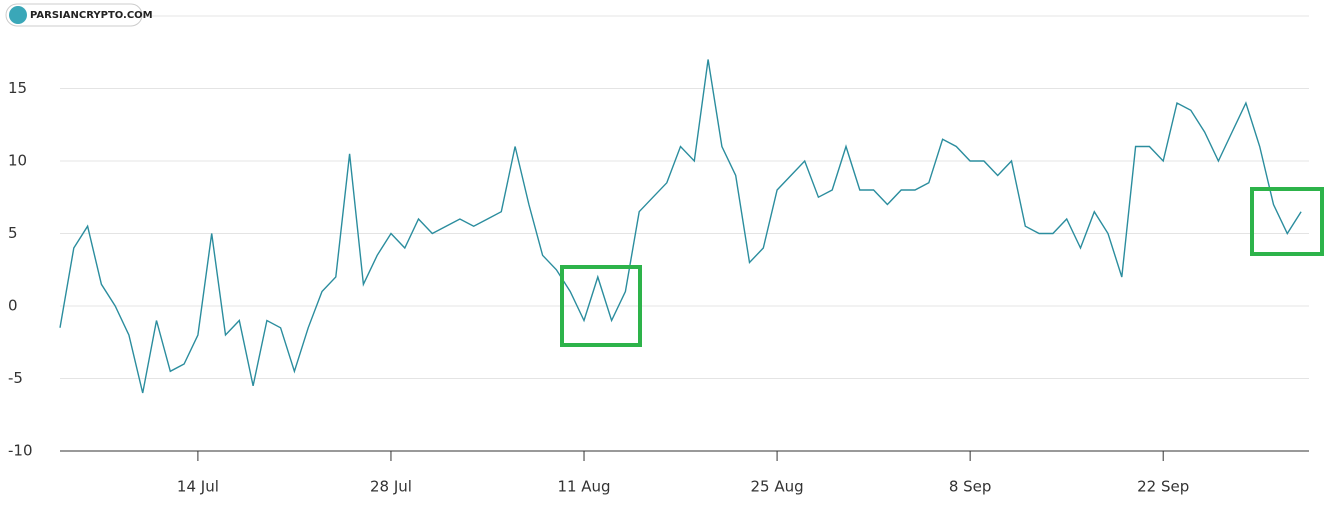 This screenshot has height=514, width=1327. Describe the element at coordinates (391, 487) in the screenshot. I see `x-tick-label: 28 Jul` at that location.